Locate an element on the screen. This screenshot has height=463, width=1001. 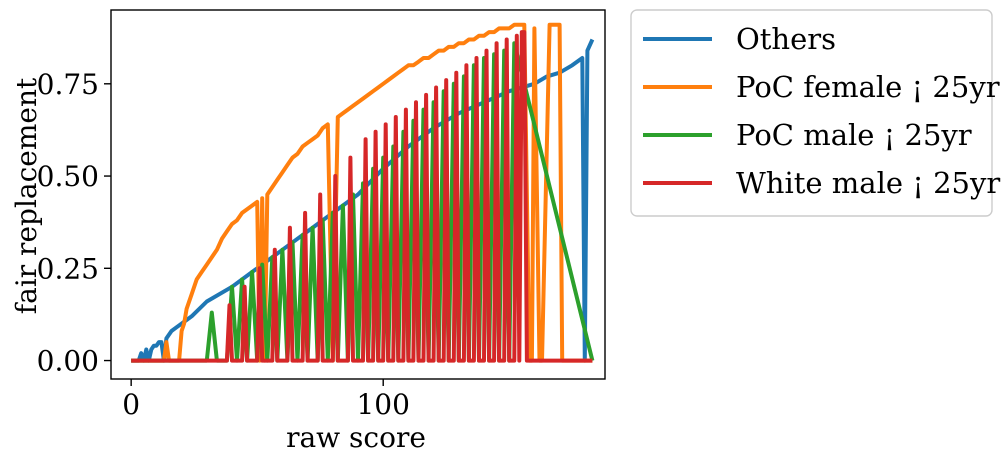
x-axis-ticks: 0 100 is located at coordinates (266, 400).